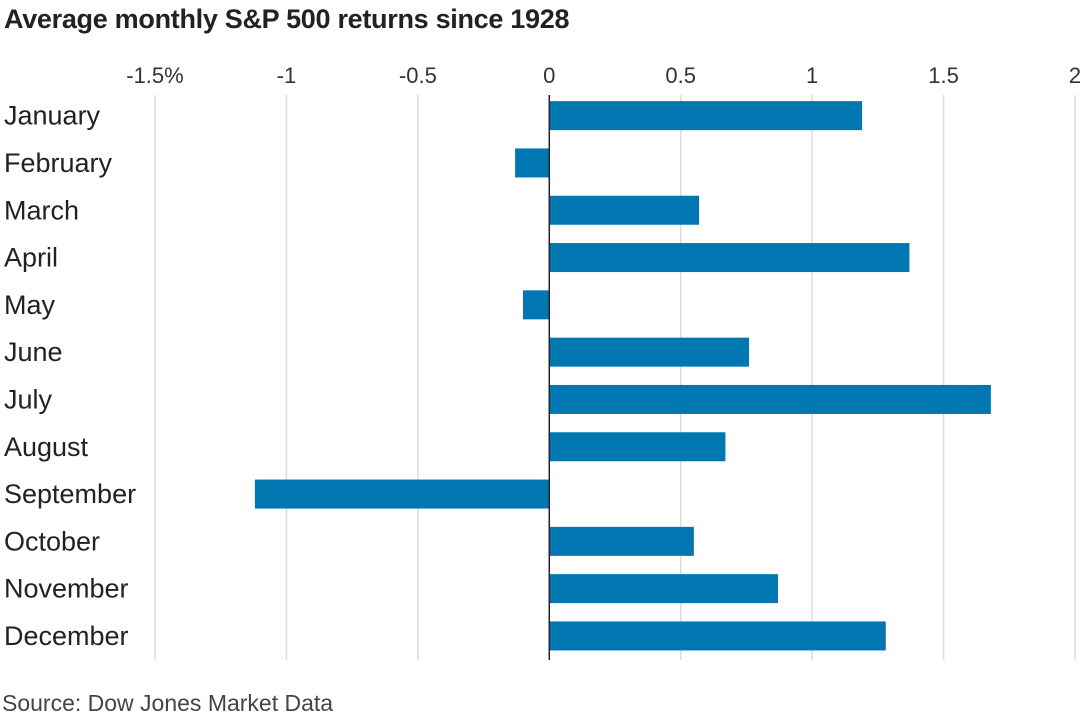  Describe the element at coordinates (28, 399) in the screenshot. I see `category-label: July` at that location.